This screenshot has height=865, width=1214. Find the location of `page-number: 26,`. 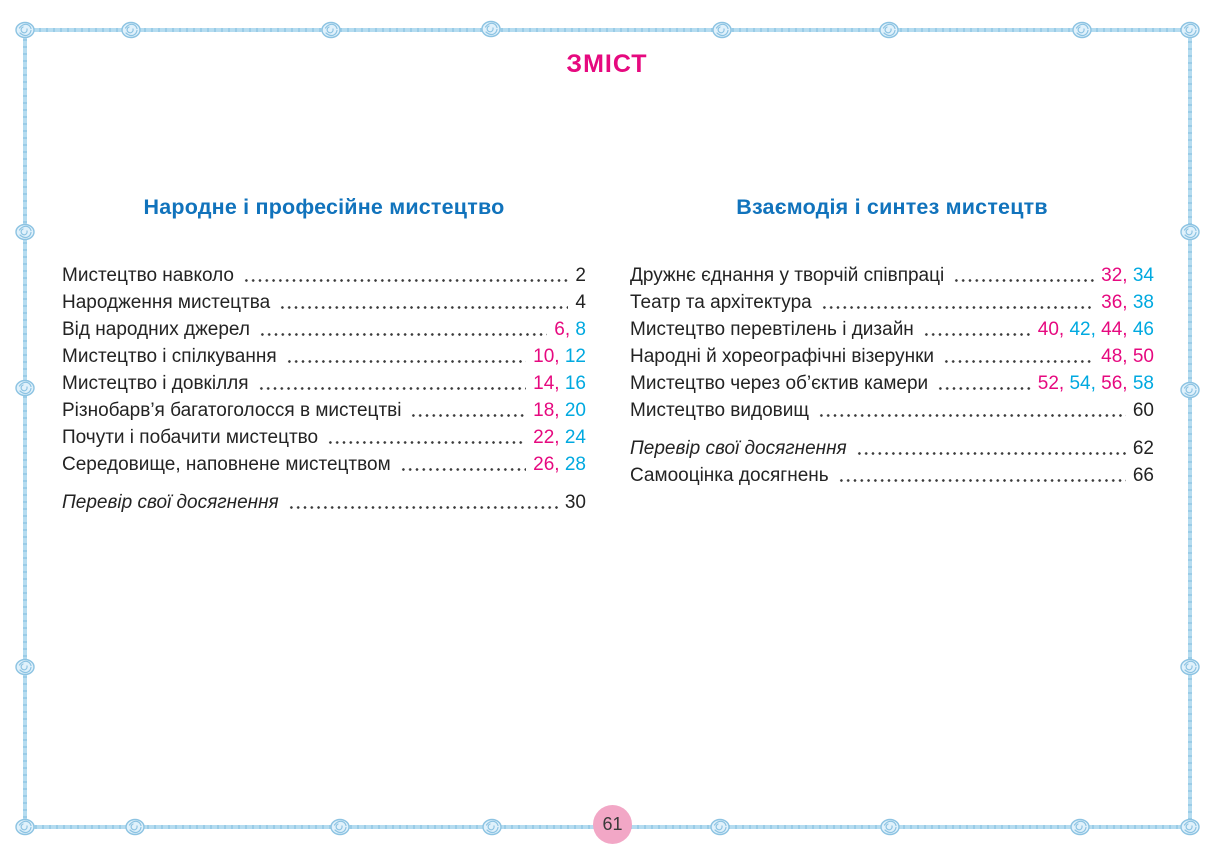

page-number: 26, is located at coordinates (549, 464).